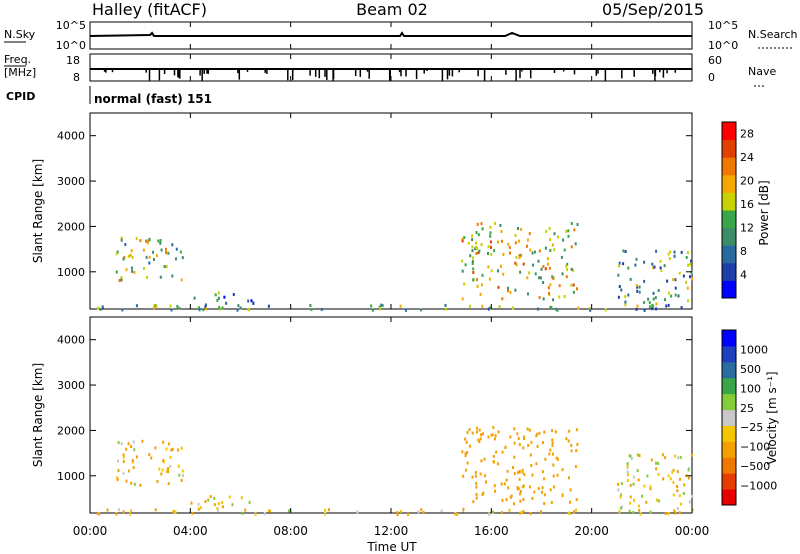 The height and width of the screenshot is (554, 800). I want to click on velocity-colorbar-tick: −500, so click(755, 466).